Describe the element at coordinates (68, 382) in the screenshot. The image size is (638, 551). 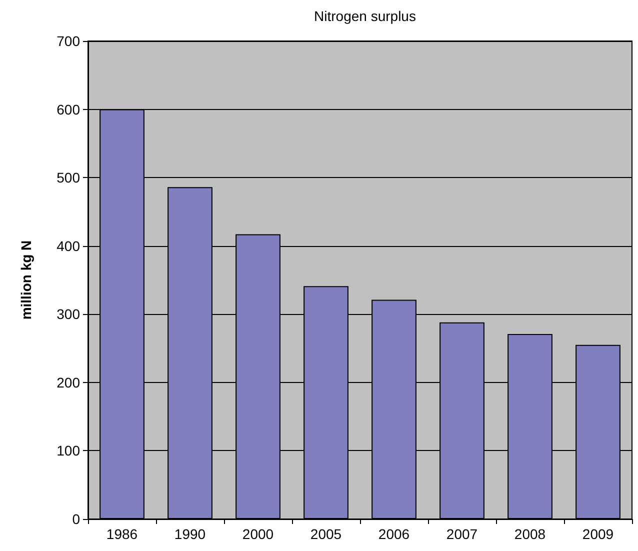
I see `y-tick-label: 200` at that location.